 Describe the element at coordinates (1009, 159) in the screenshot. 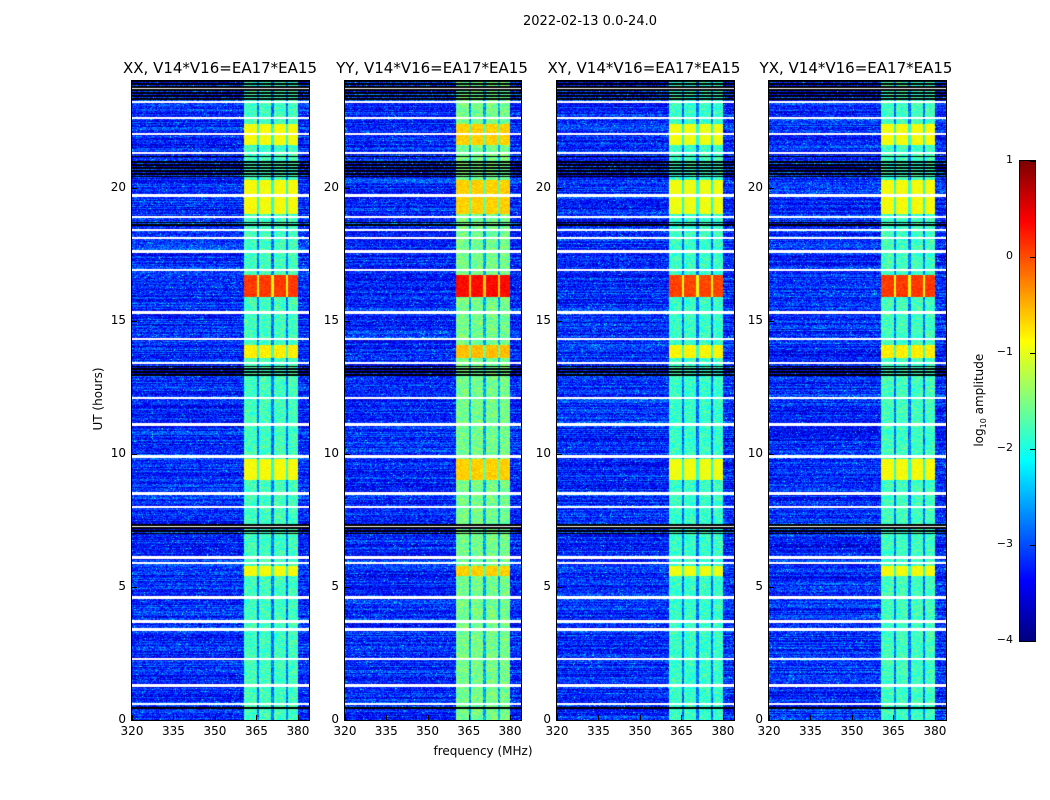

I see `colorbar-tick-label: 1` at that location.